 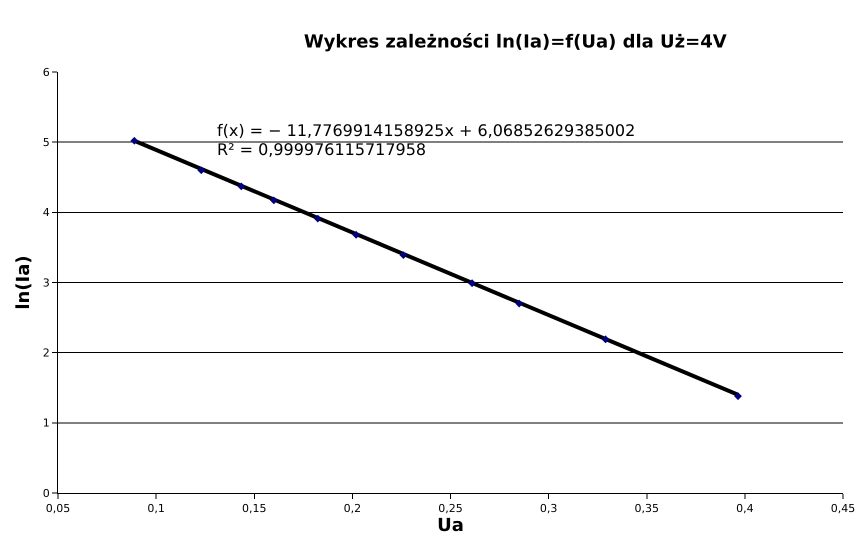 What do you see at coordinates (450, 525) in the screenshot?
I see `x-axis-title: Ua` at bounding box center [450, 525].